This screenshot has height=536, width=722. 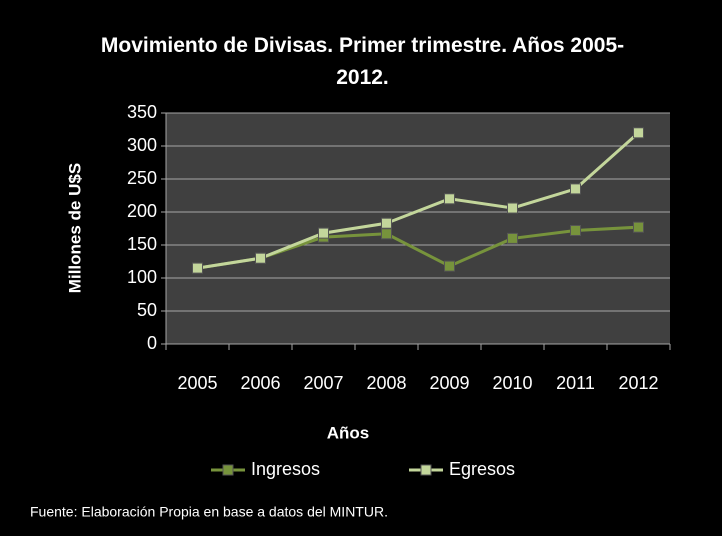 I want to click on y-tick-label: 350, so click(x=142, y=112).